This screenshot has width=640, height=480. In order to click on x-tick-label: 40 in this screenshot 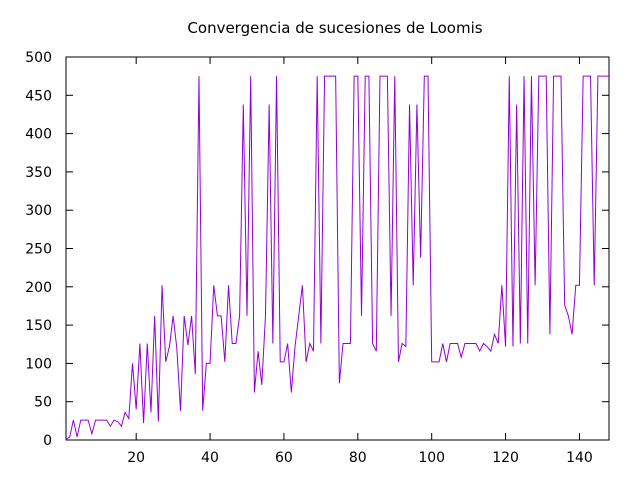, I will do `click(210, 458)`.